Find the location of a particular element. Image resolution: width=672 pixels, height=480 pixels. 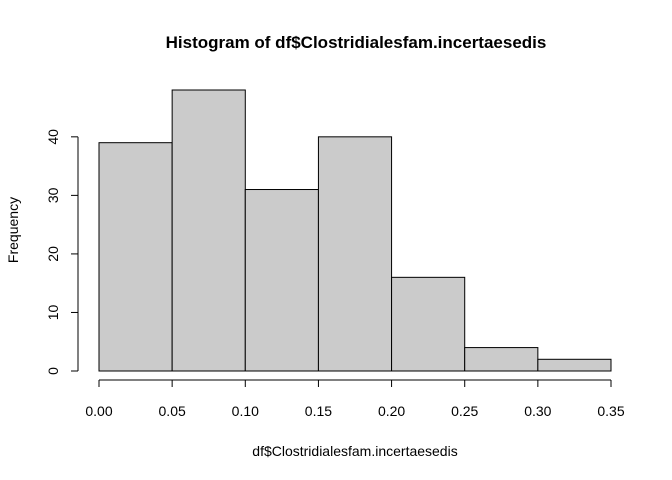

y-tick-label-5: 40 is located at coordinates (53, 137).